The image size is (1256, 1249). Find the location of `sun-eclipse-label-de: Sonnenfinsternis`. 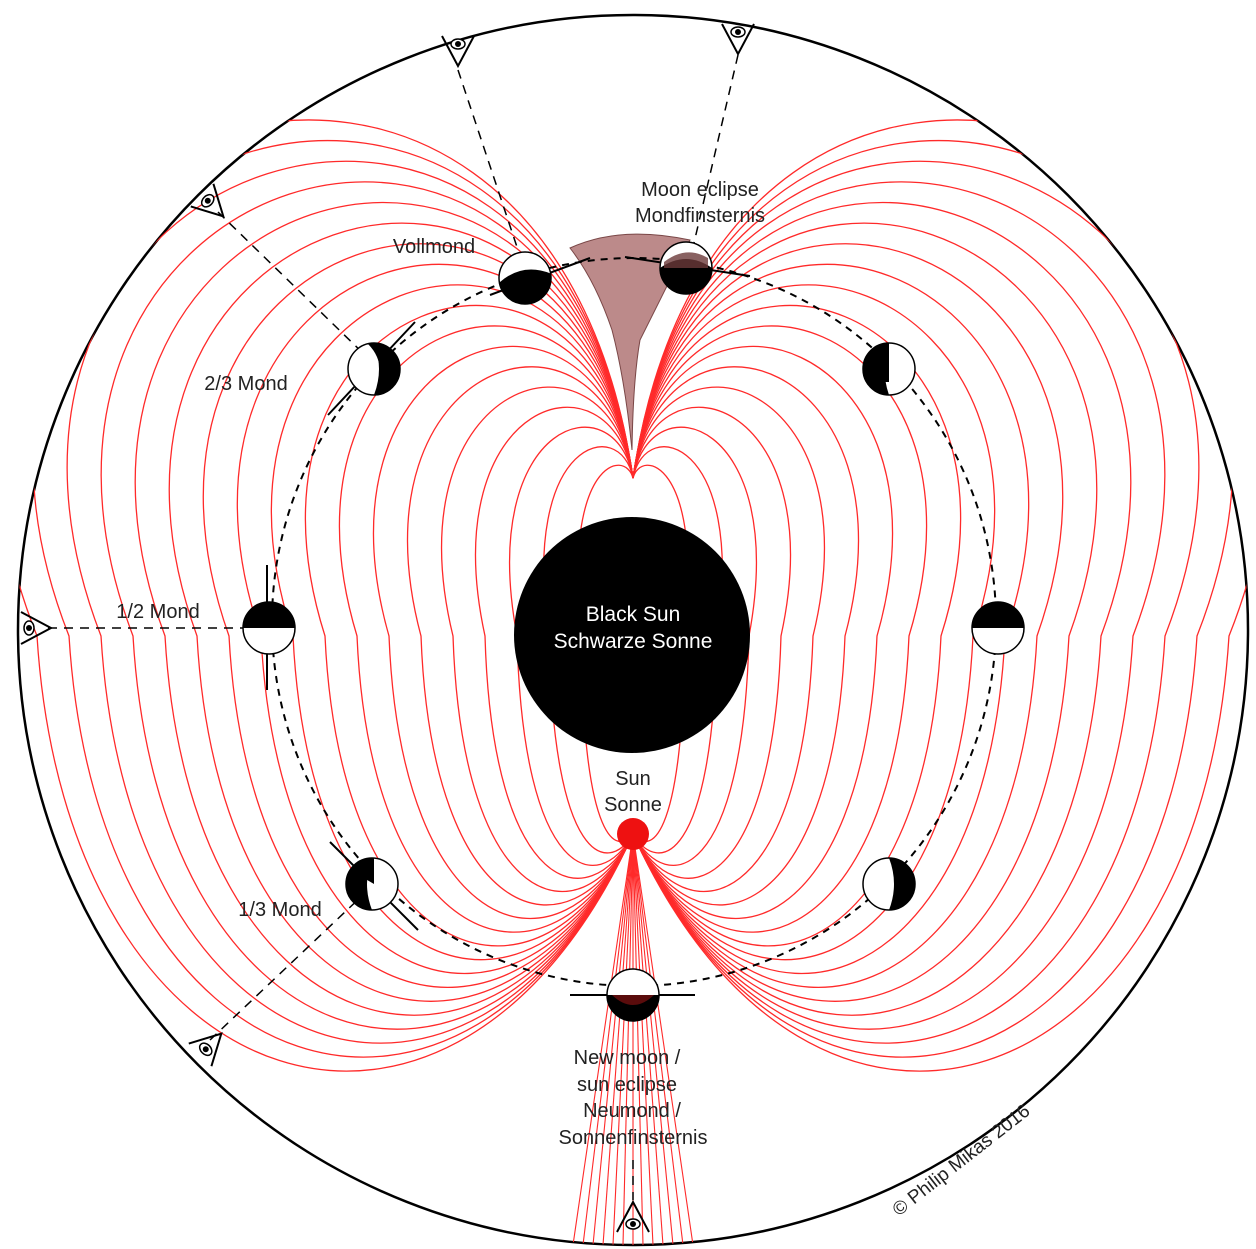

sun-eclipse-label-de: Sonnenfinsternis is located at coordinates (633, 1138).